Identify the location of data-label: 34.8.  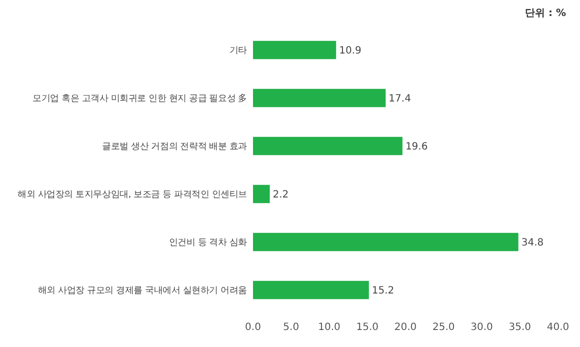
(532, 243).